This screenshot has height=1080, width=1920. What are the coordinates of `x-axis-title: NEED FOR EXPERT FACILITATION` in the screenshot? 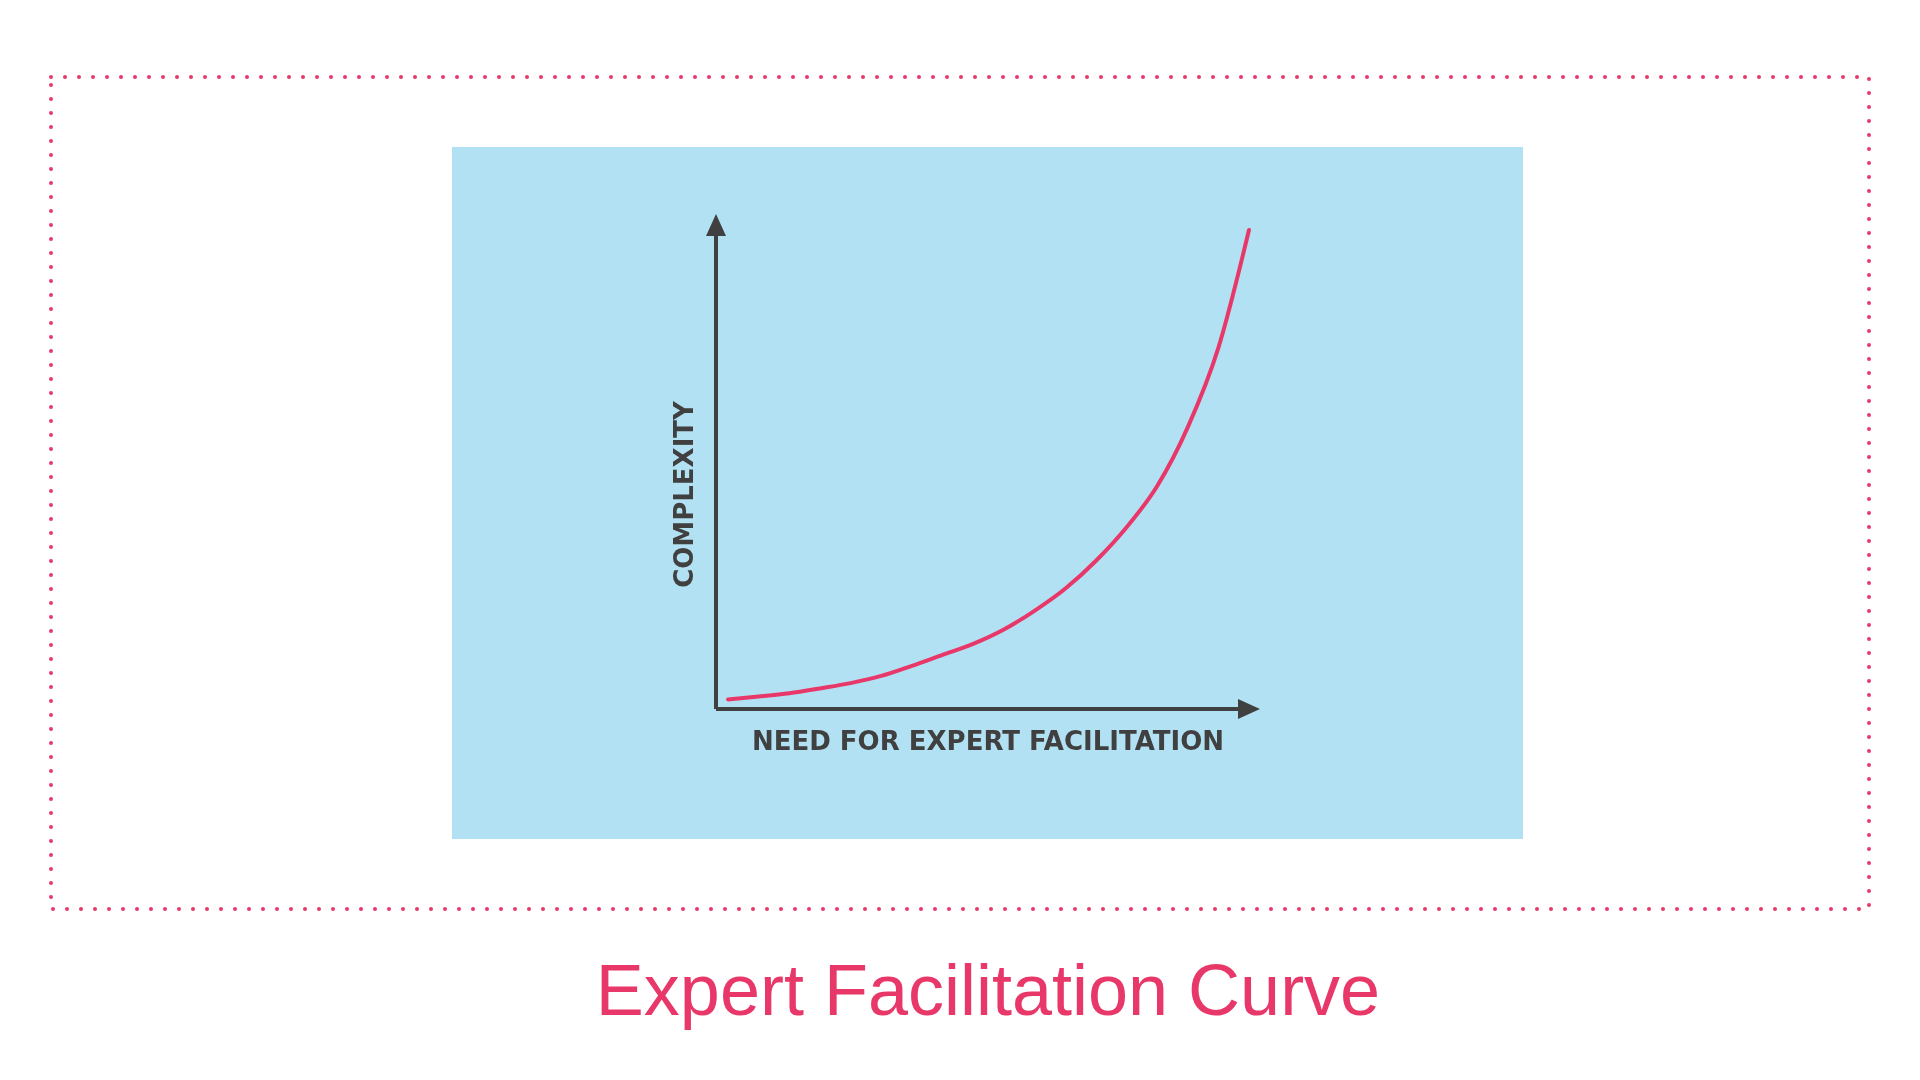 It's located at (988, 741).